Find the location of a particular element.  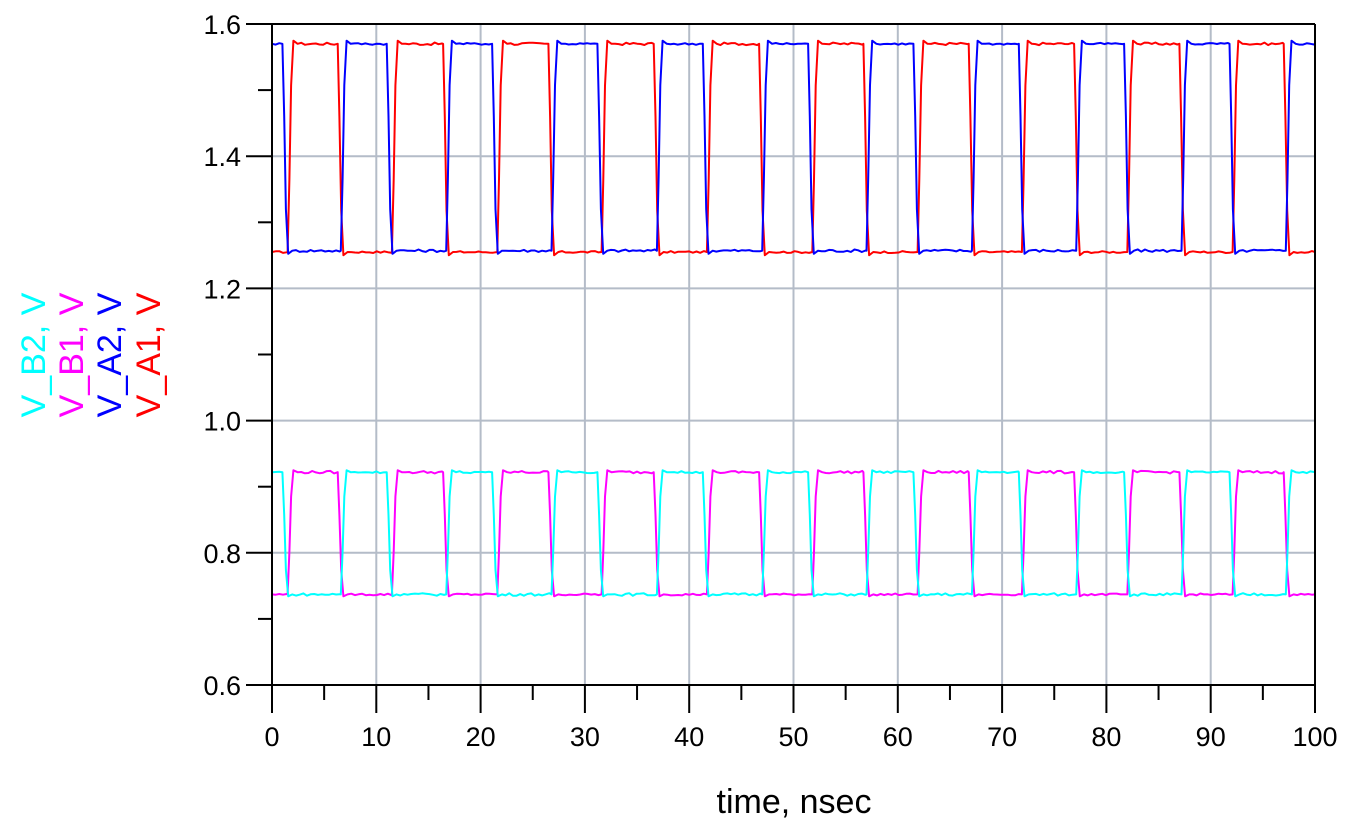

x-tick-label: 30 is located at coordinates (585, 737).